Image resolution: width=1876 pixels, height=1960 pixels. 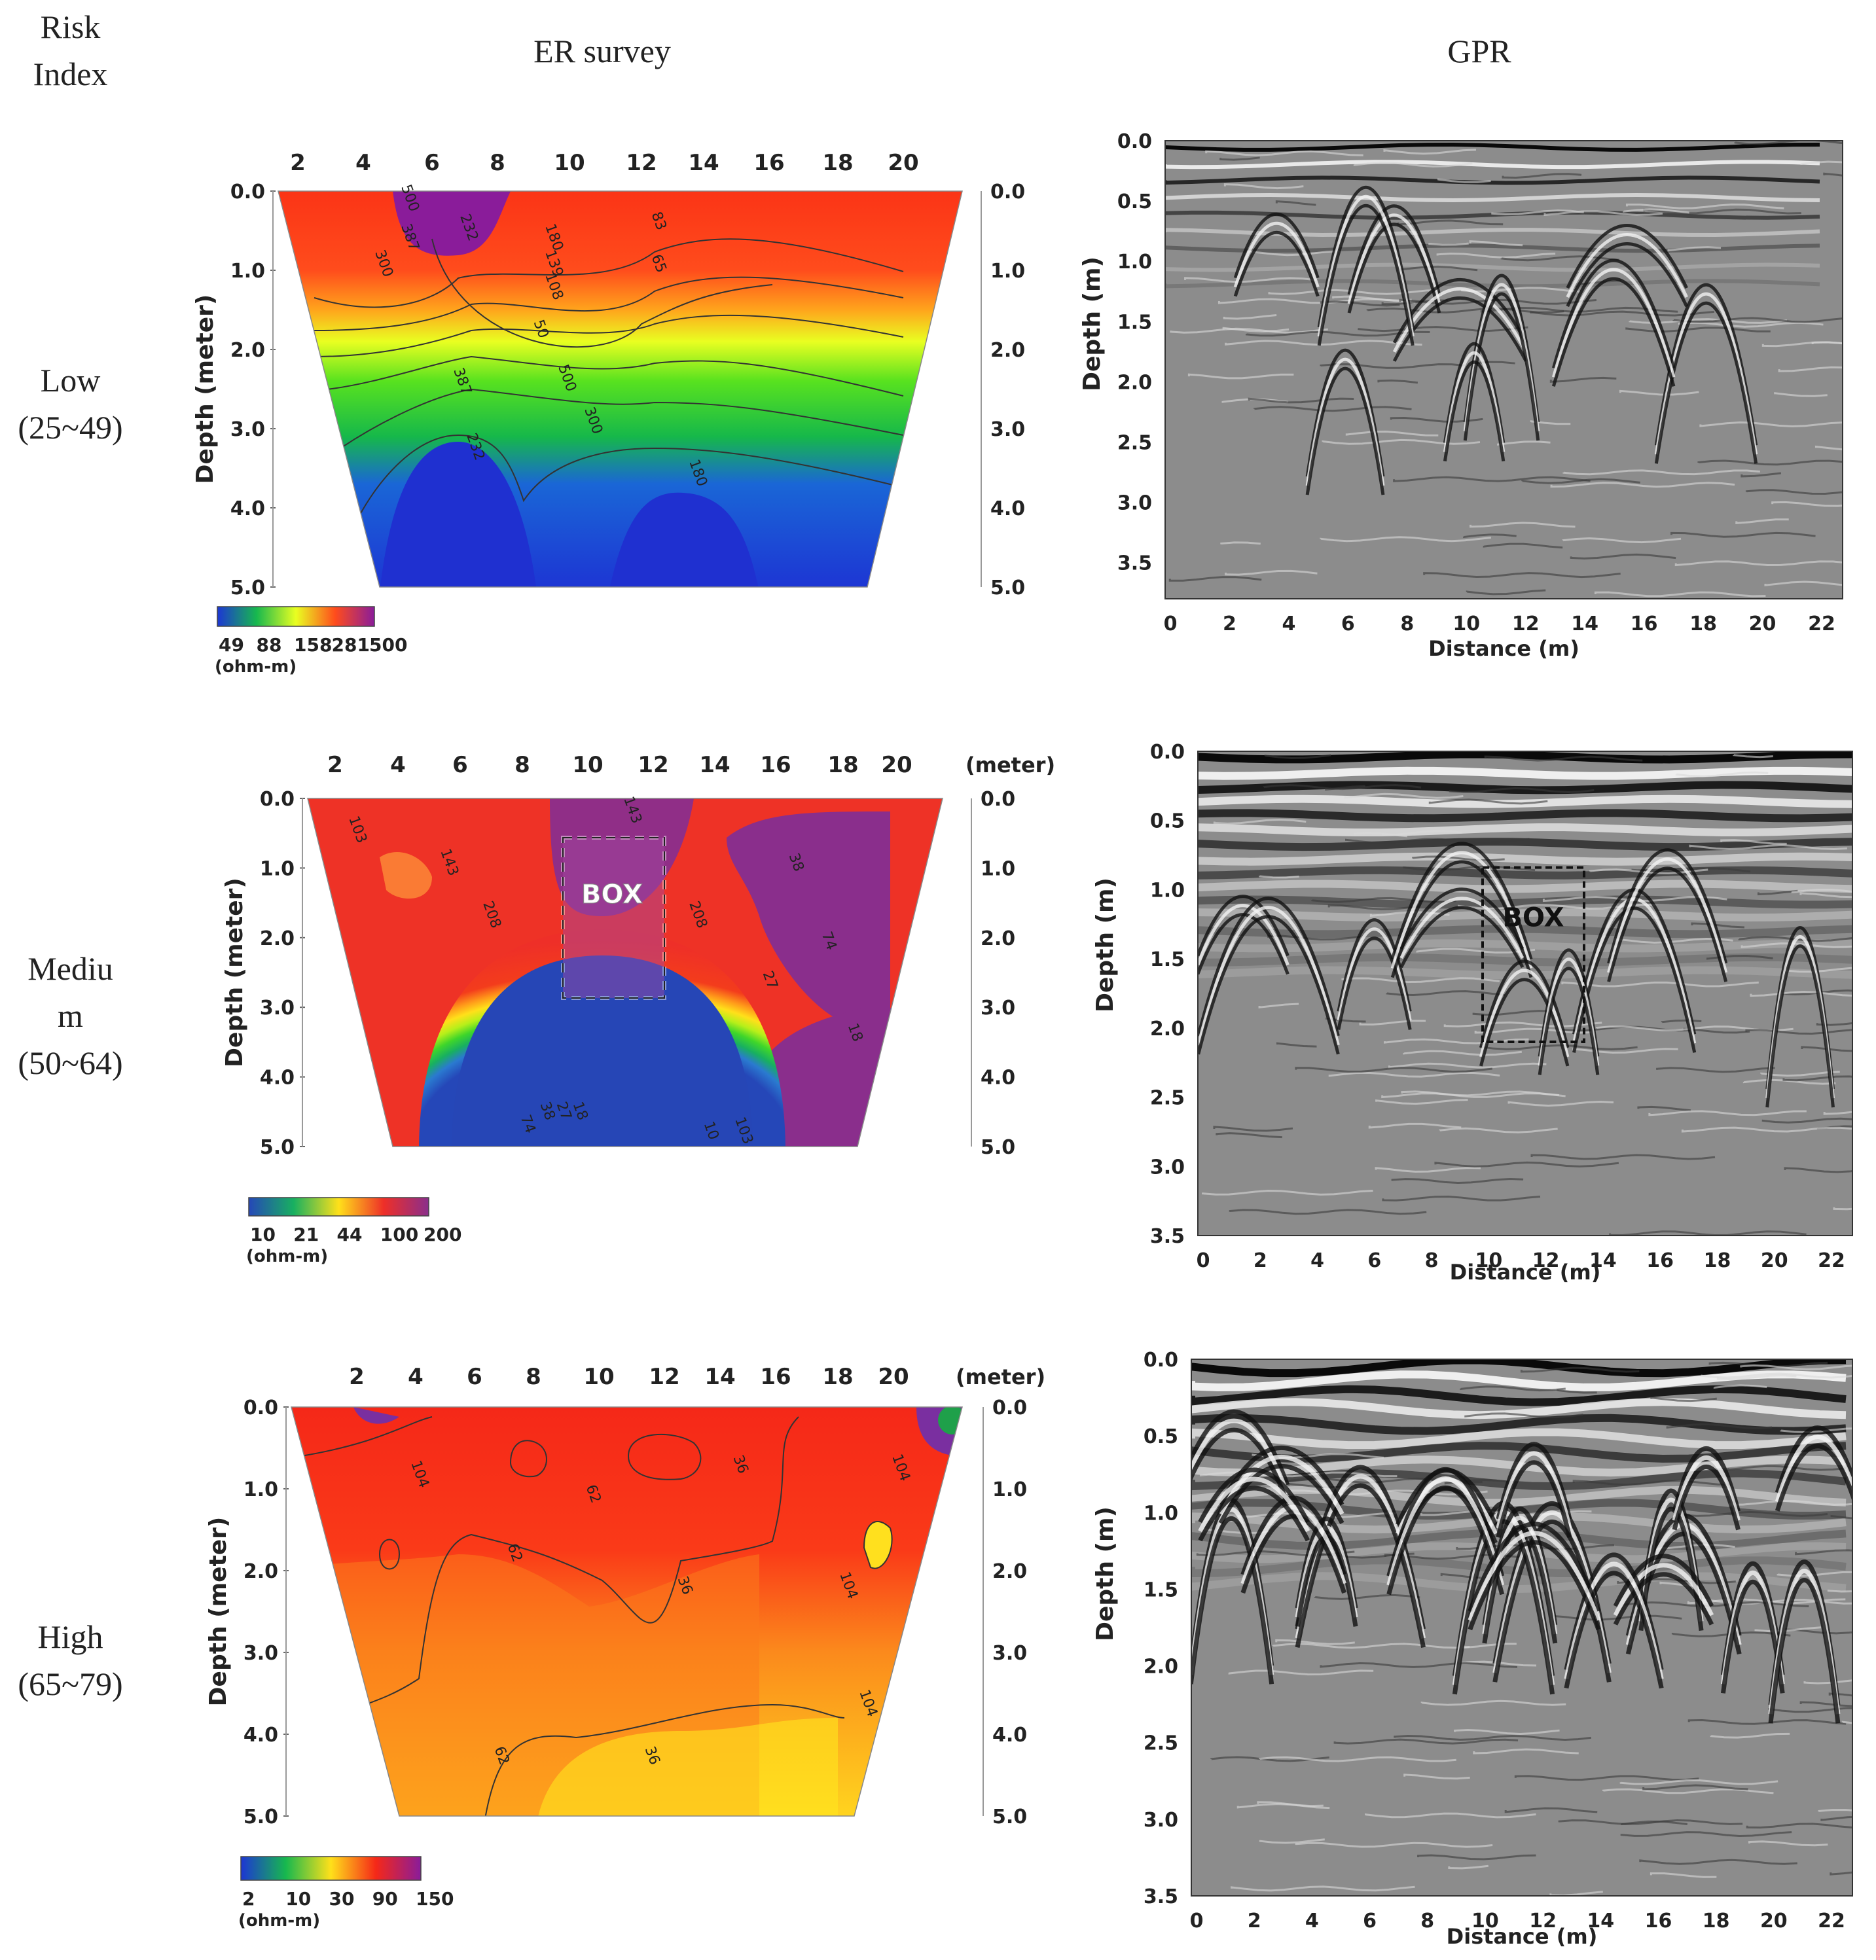 I want to click on gpr-distance-tick-label: 8, so click(x=1432, y=1261).